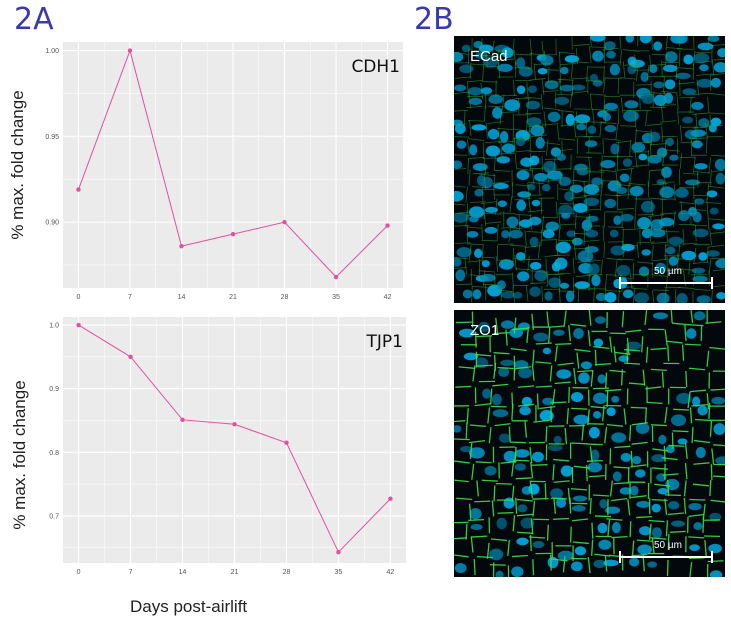 This screenshot has height=620, width=731. What do you see at coordinates (54, 516) in the screenshot?
I see `y-tick-label: 0.7` at bounding box center [54, 516].